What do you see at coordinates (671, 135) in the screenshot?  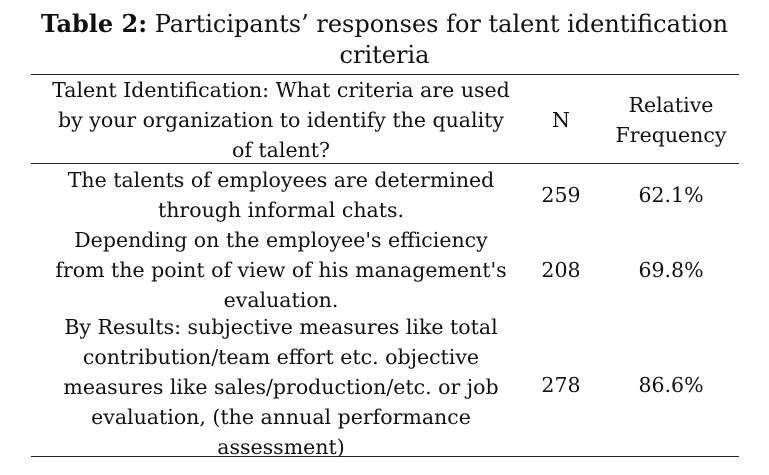 I see `header-frequency-line: Frequency` at bounding box center [671, 135].